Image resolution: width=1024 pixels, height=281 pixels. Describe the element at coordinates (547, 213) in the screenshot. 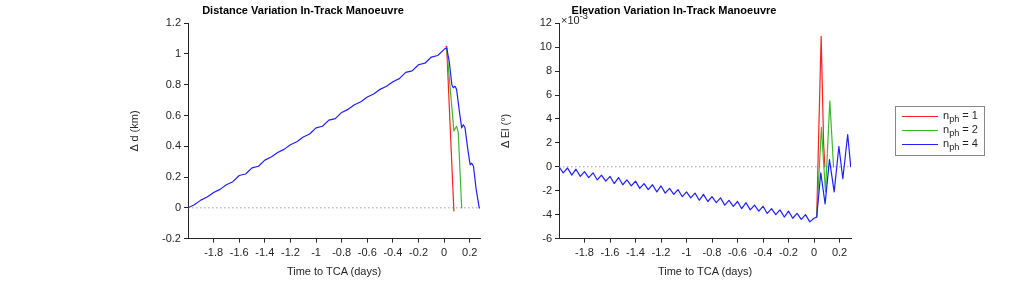

I see `y-tick-label: -4` at that location.